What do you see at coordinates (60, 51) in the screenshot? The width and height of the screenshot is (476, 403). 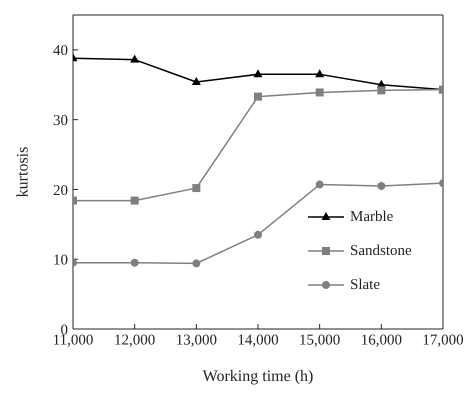 I see `y-tick-label: 40` at bounding box center [60, 51].